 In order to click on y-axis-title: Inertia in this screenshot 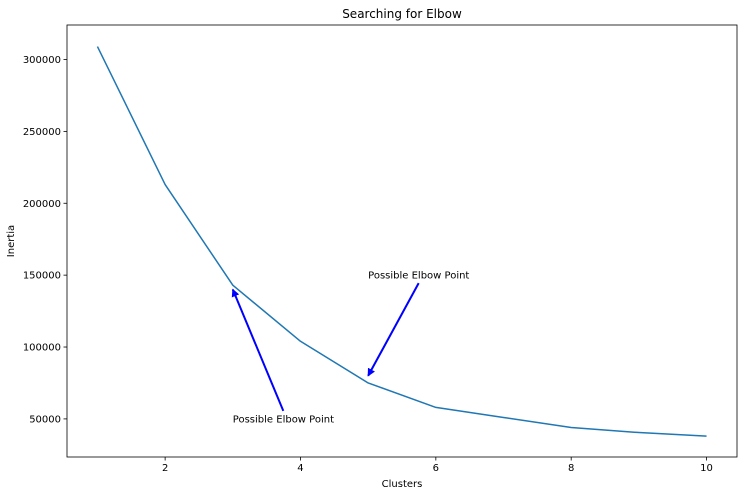, I will do `click(11, 241)`.